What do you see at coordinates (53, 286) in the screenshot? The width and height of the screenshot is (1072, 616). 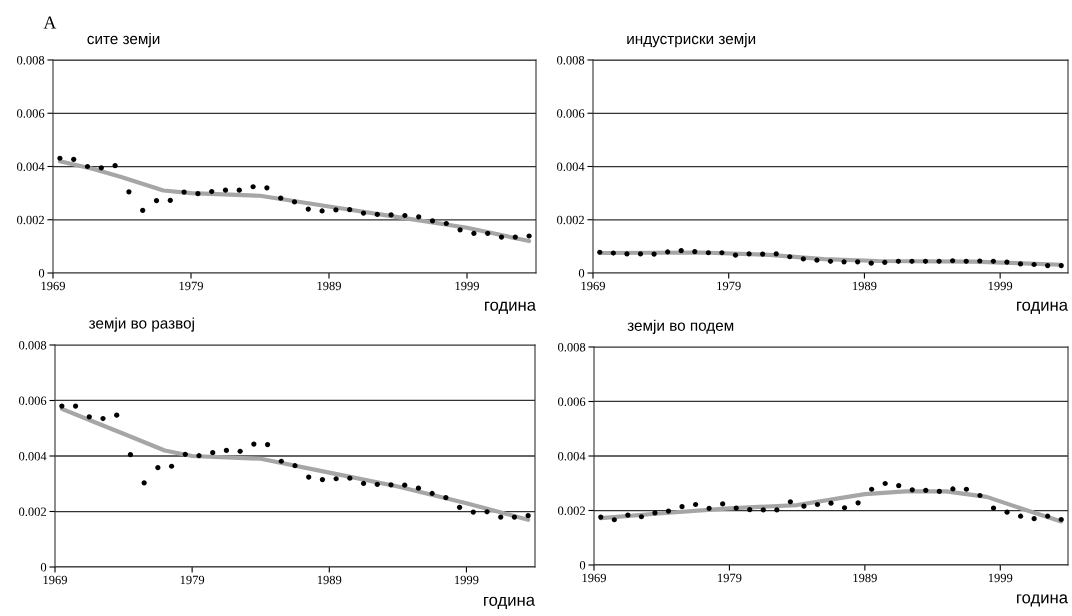 I see `x-tick-label: 1969` at bounding box center [53, 286].